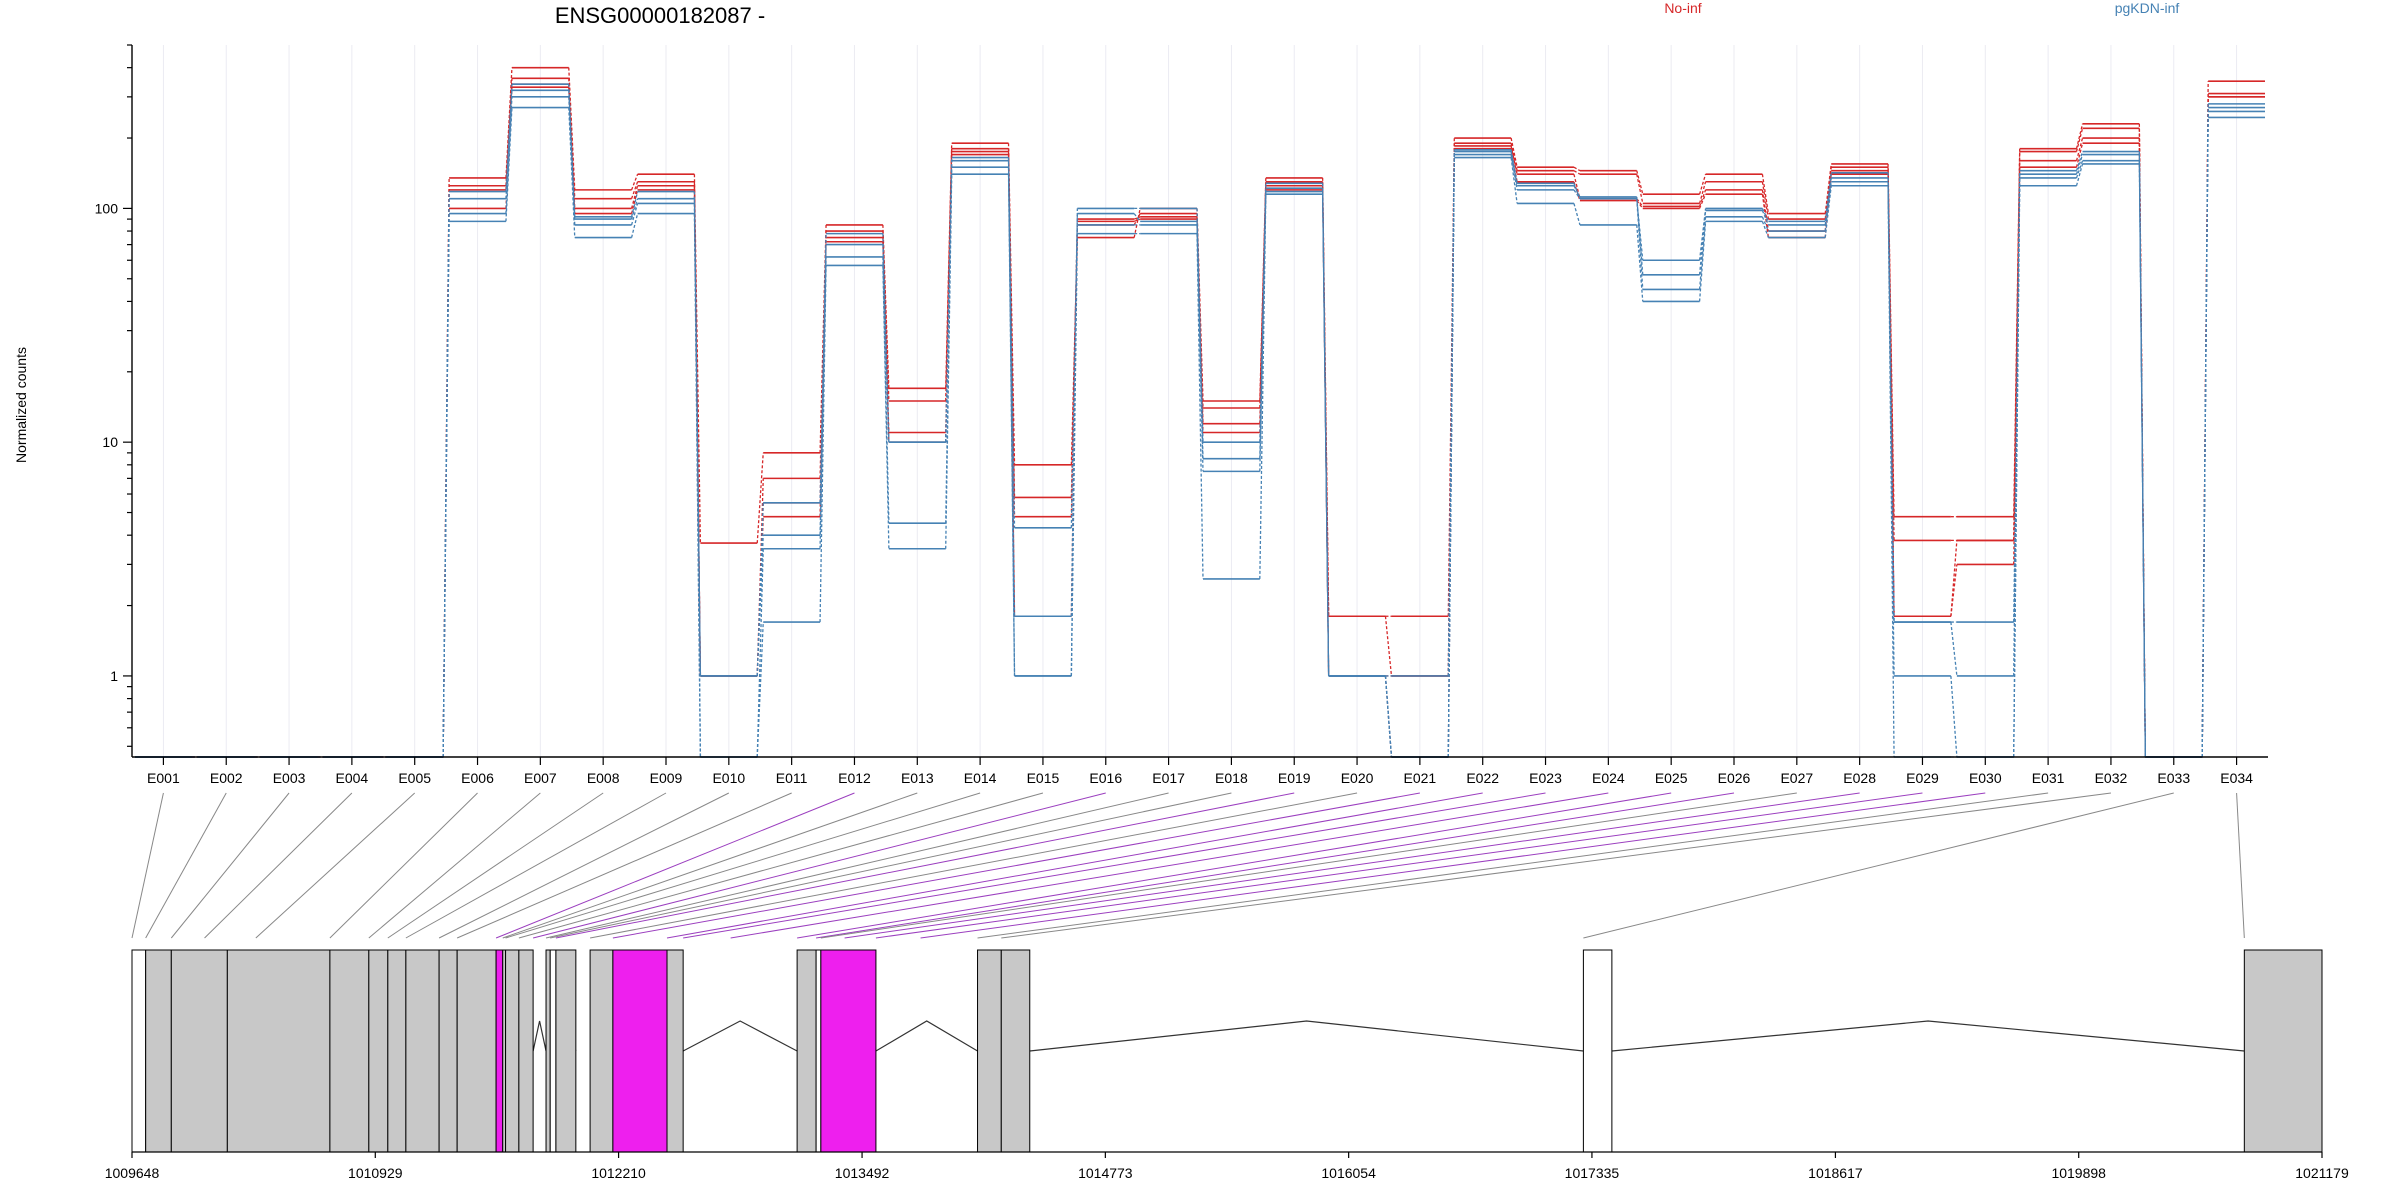  What do you see at coordinates (792, 778) in the screenshot?
I see `x-tick-label-e011: E011` at bounding box center [792, 778].